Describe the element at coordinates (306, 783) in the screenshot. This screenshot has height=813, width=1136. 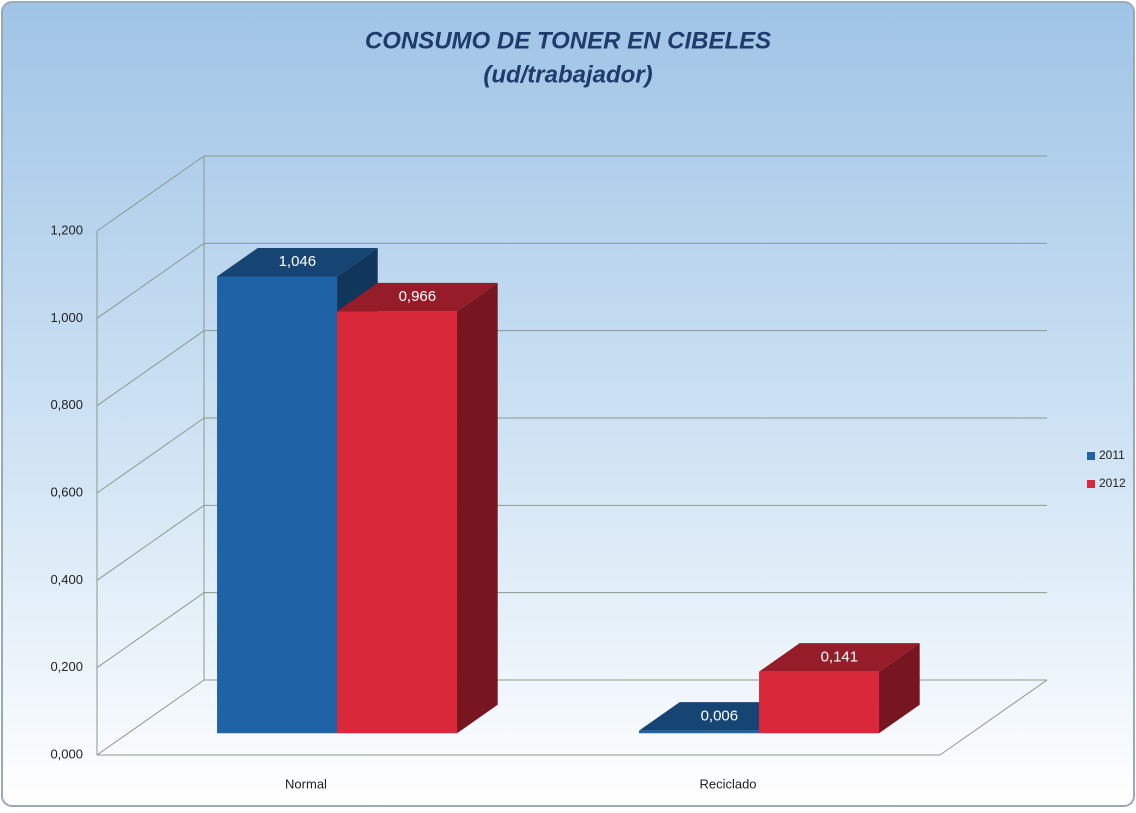
I see `x-tick-label: Normal` at that location.